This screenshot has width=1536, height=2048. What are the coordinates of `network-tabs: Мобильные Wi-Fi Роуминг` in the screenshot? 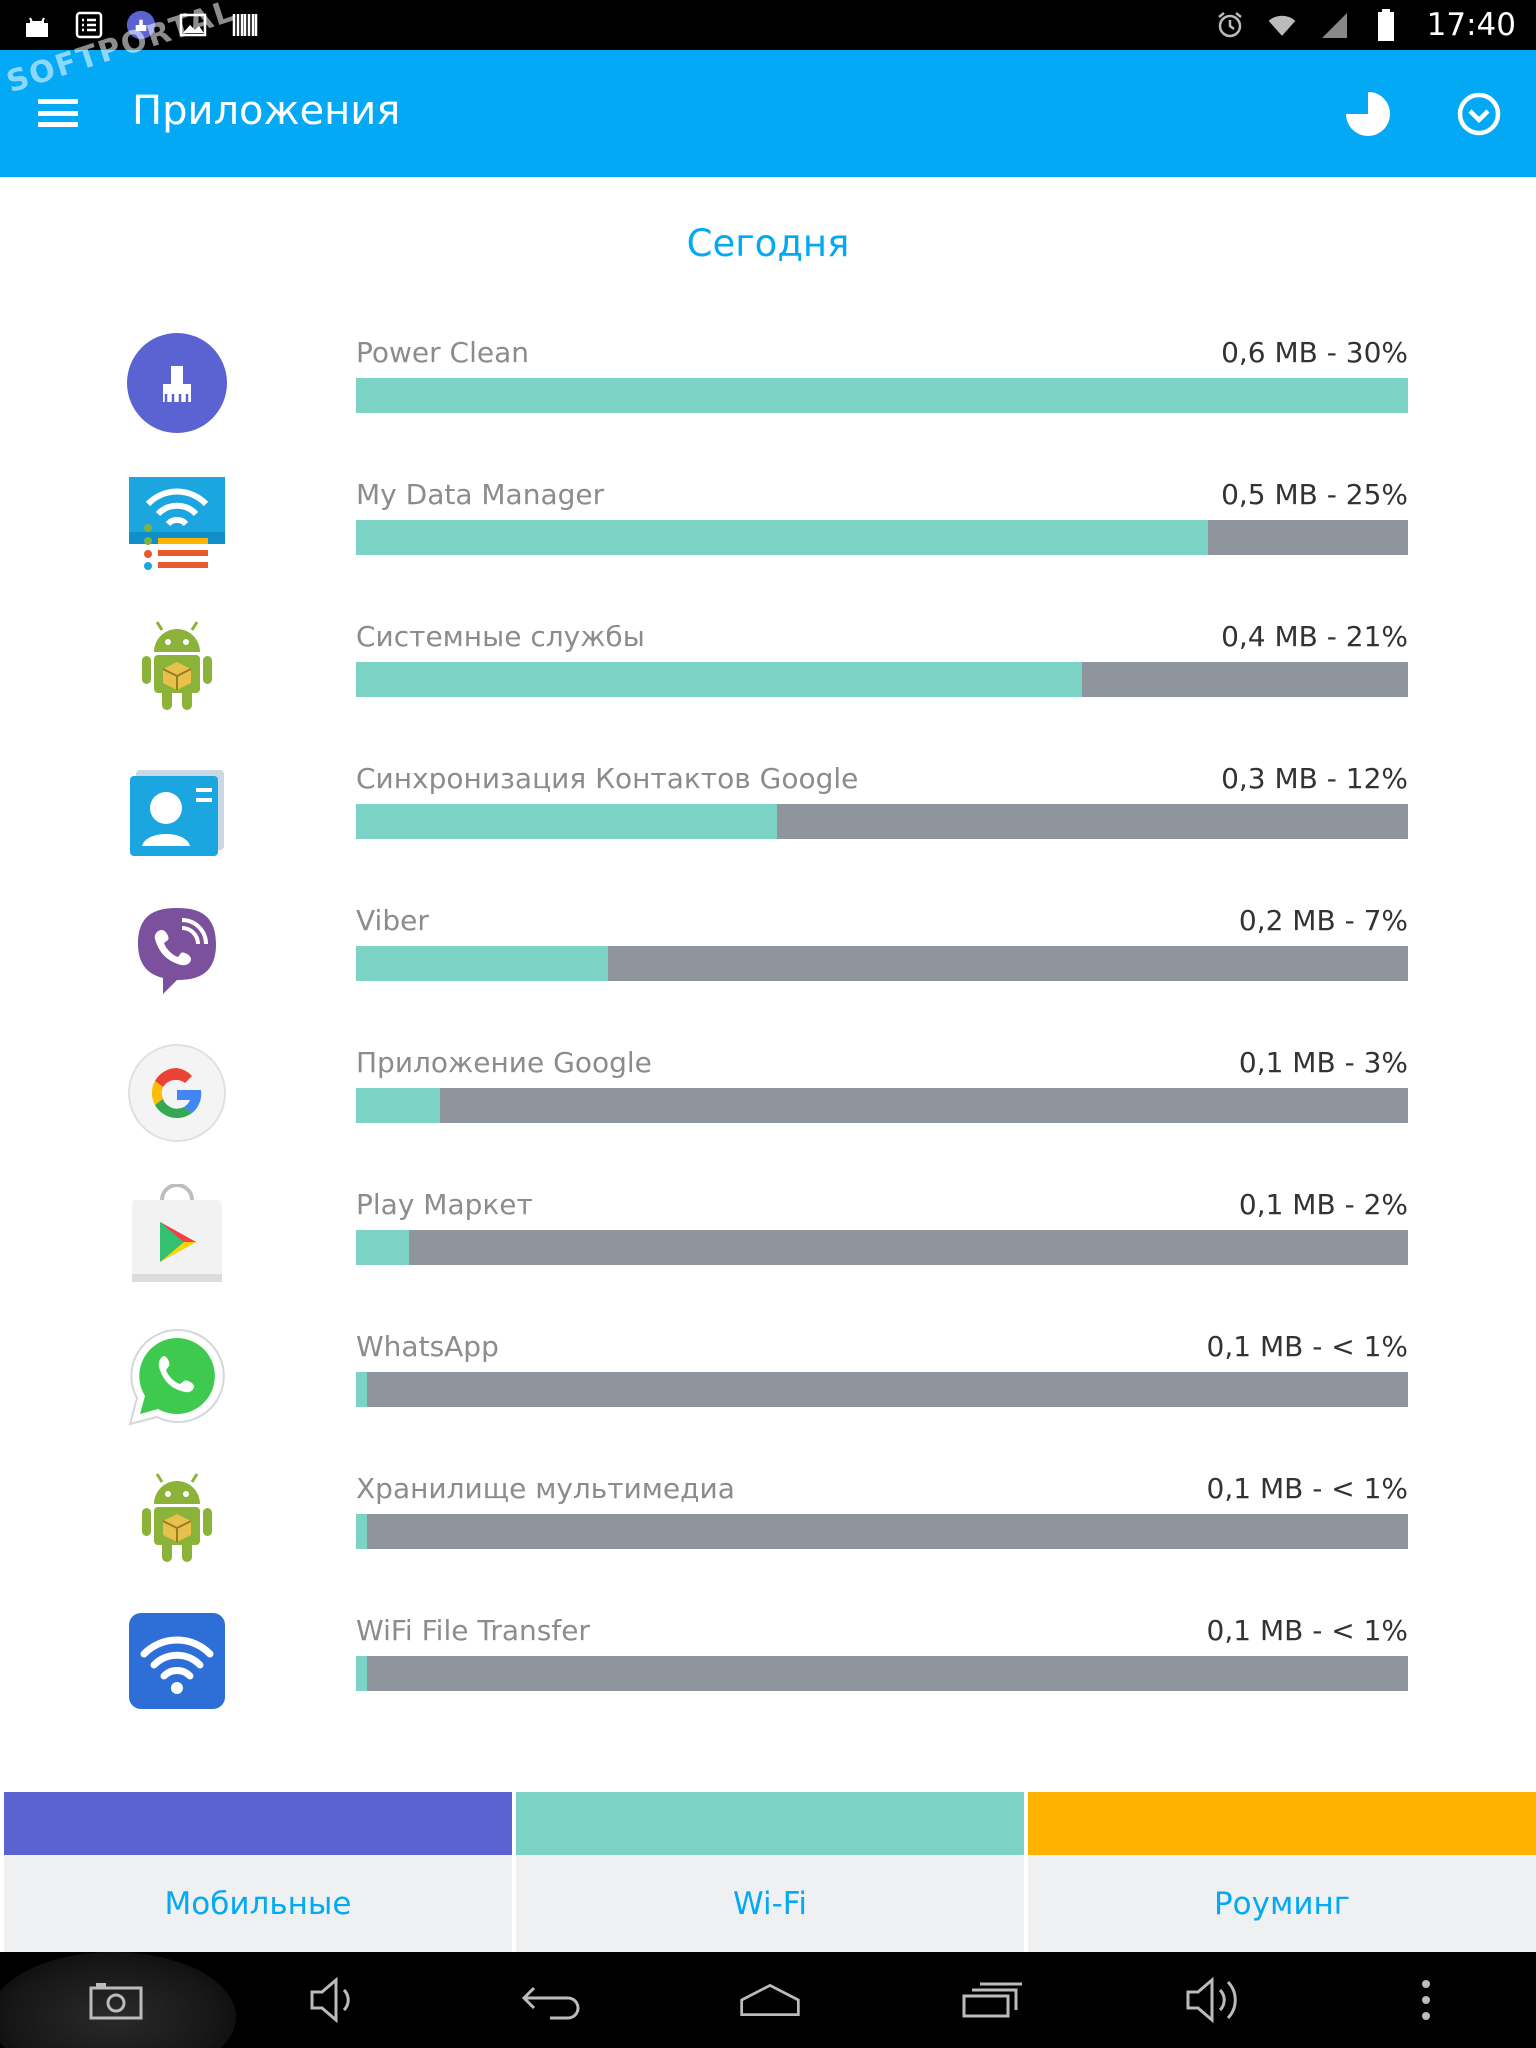 It's located at (768, 1872).